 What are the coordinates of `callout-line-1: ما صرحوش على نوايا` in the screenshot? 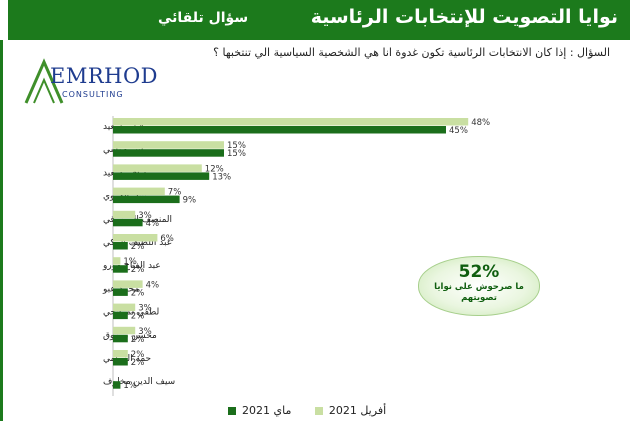 It's located at (479, 287).